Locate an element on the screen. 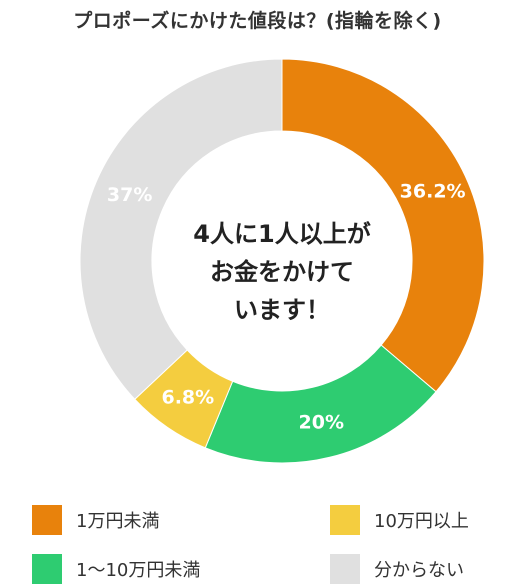 This screenshot has height=587, width=515. legend-swatch-unknown is located at coordinates (345, 569).